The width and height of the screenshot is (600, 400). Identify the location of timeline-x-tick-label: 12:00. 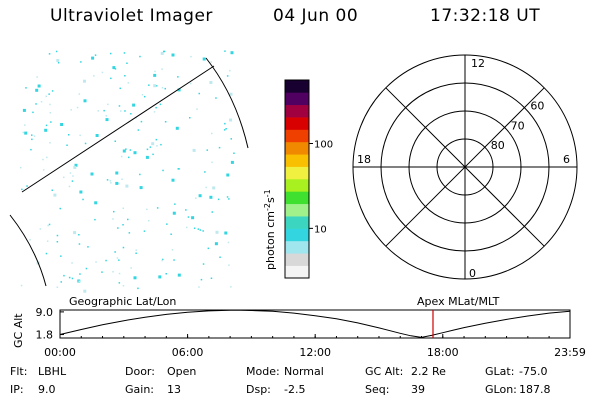
(315, 352).